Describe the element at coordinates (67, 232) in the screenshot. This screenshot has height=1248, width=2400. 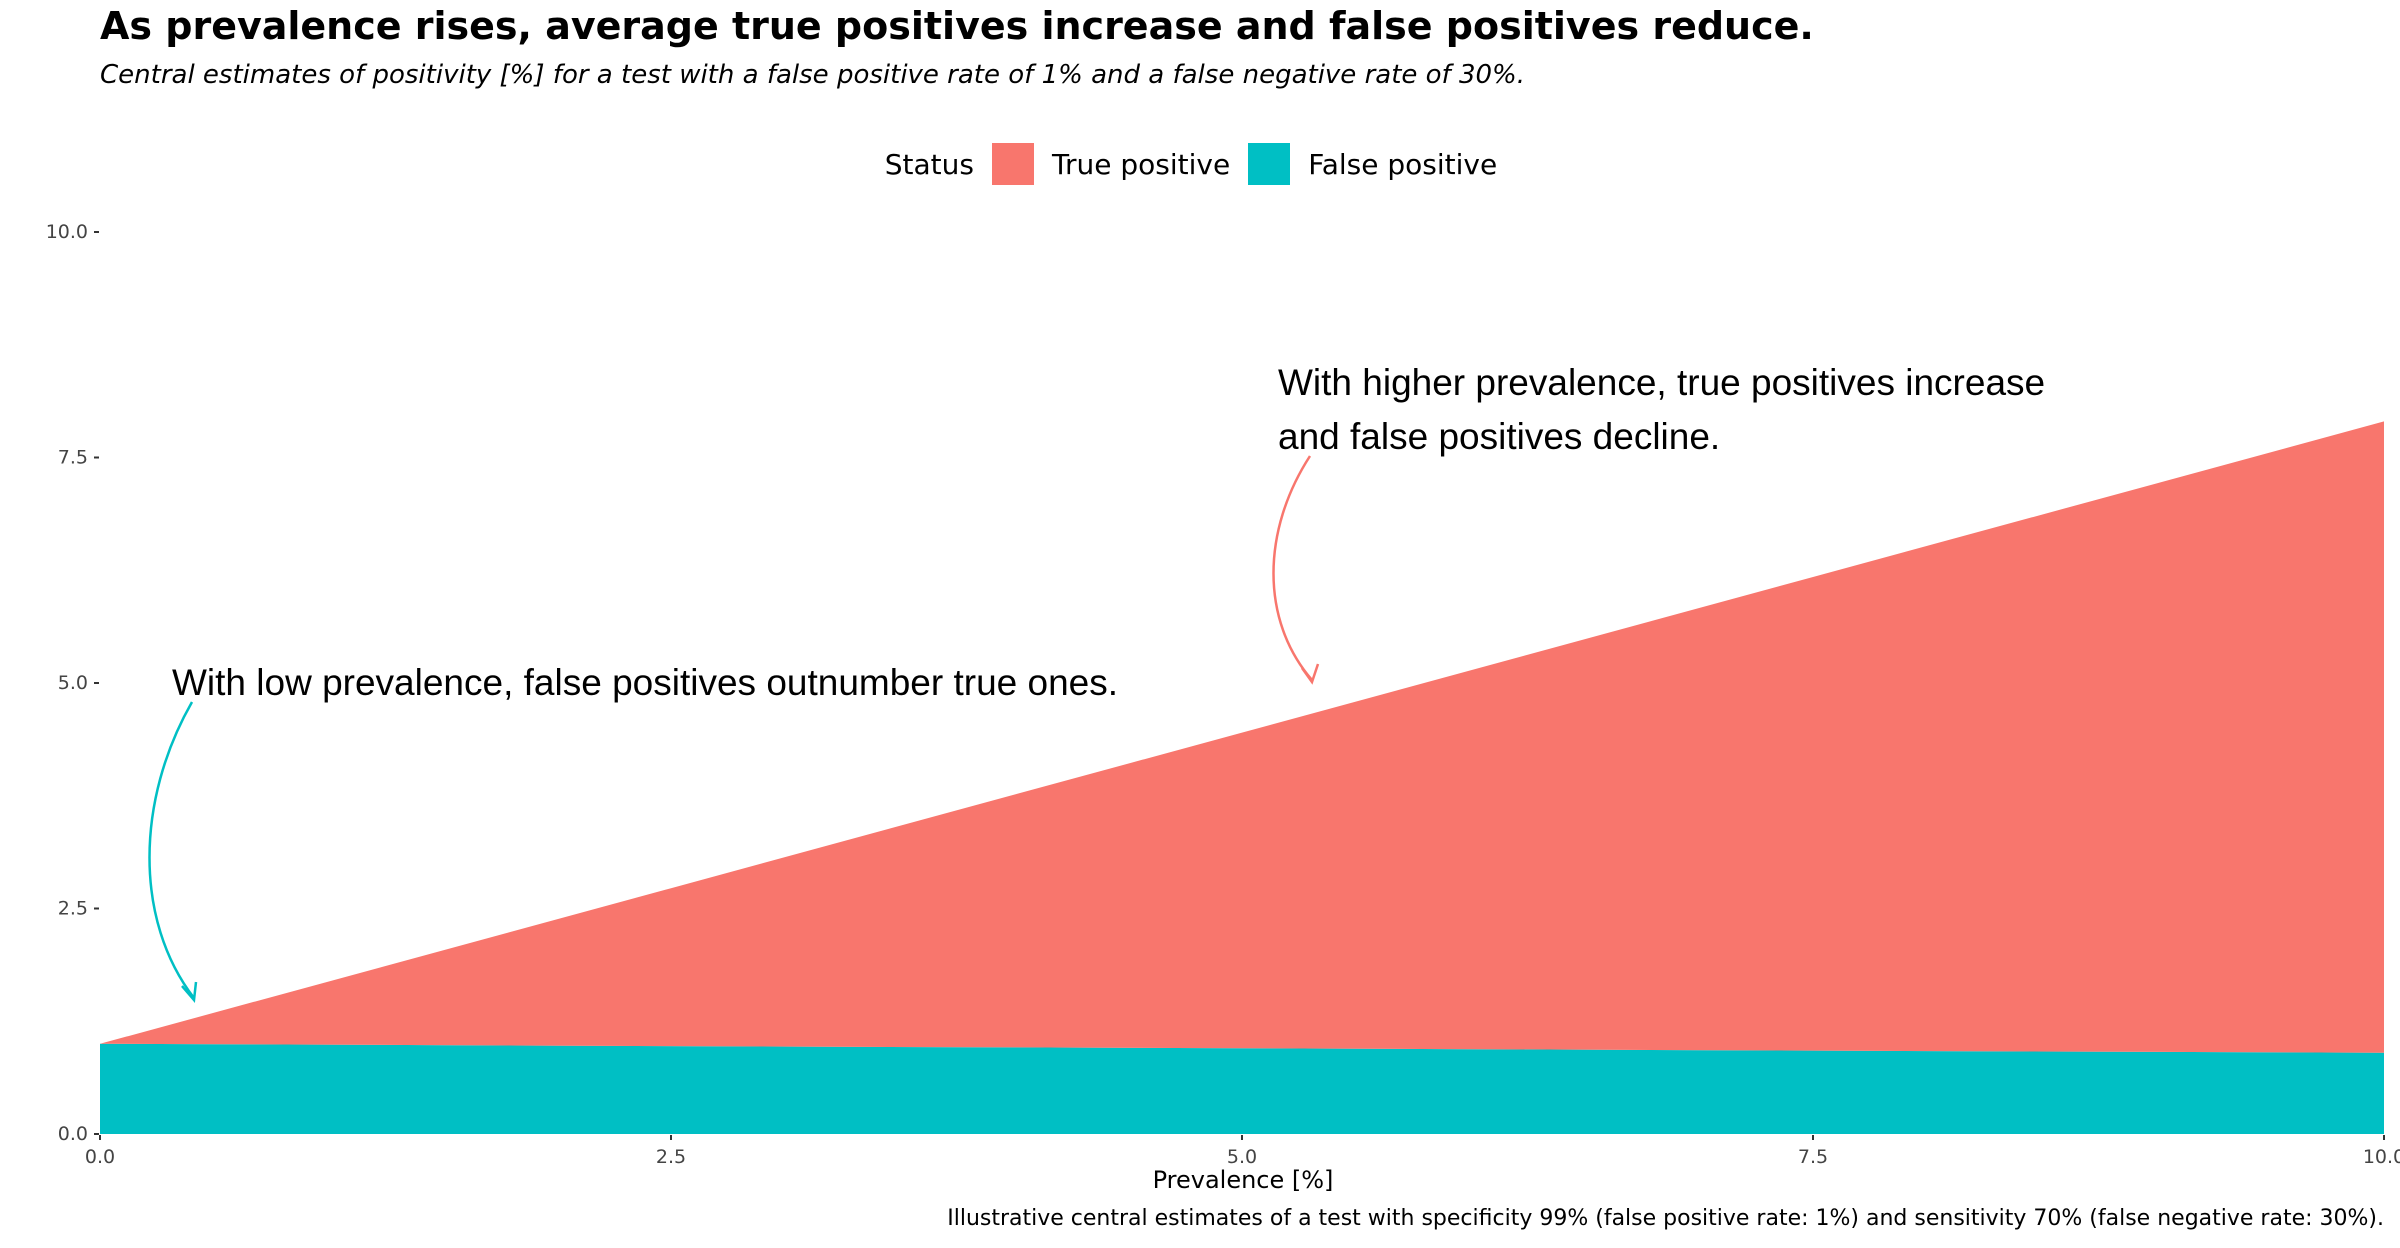
I see `y-tick-label-4: 10.0` at that location.